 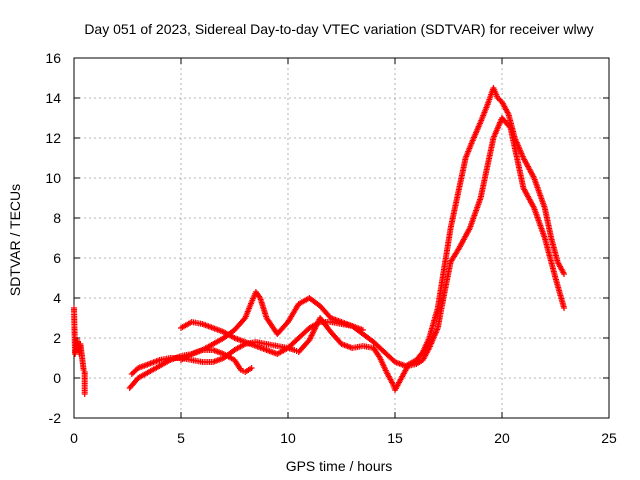 I want to click on y-tick-label: 2, so click(x=57, y=338).